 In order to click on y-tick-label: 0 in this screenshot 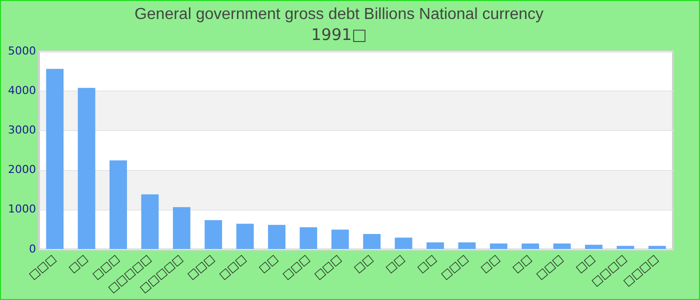, I will do `click(32, 249)`.